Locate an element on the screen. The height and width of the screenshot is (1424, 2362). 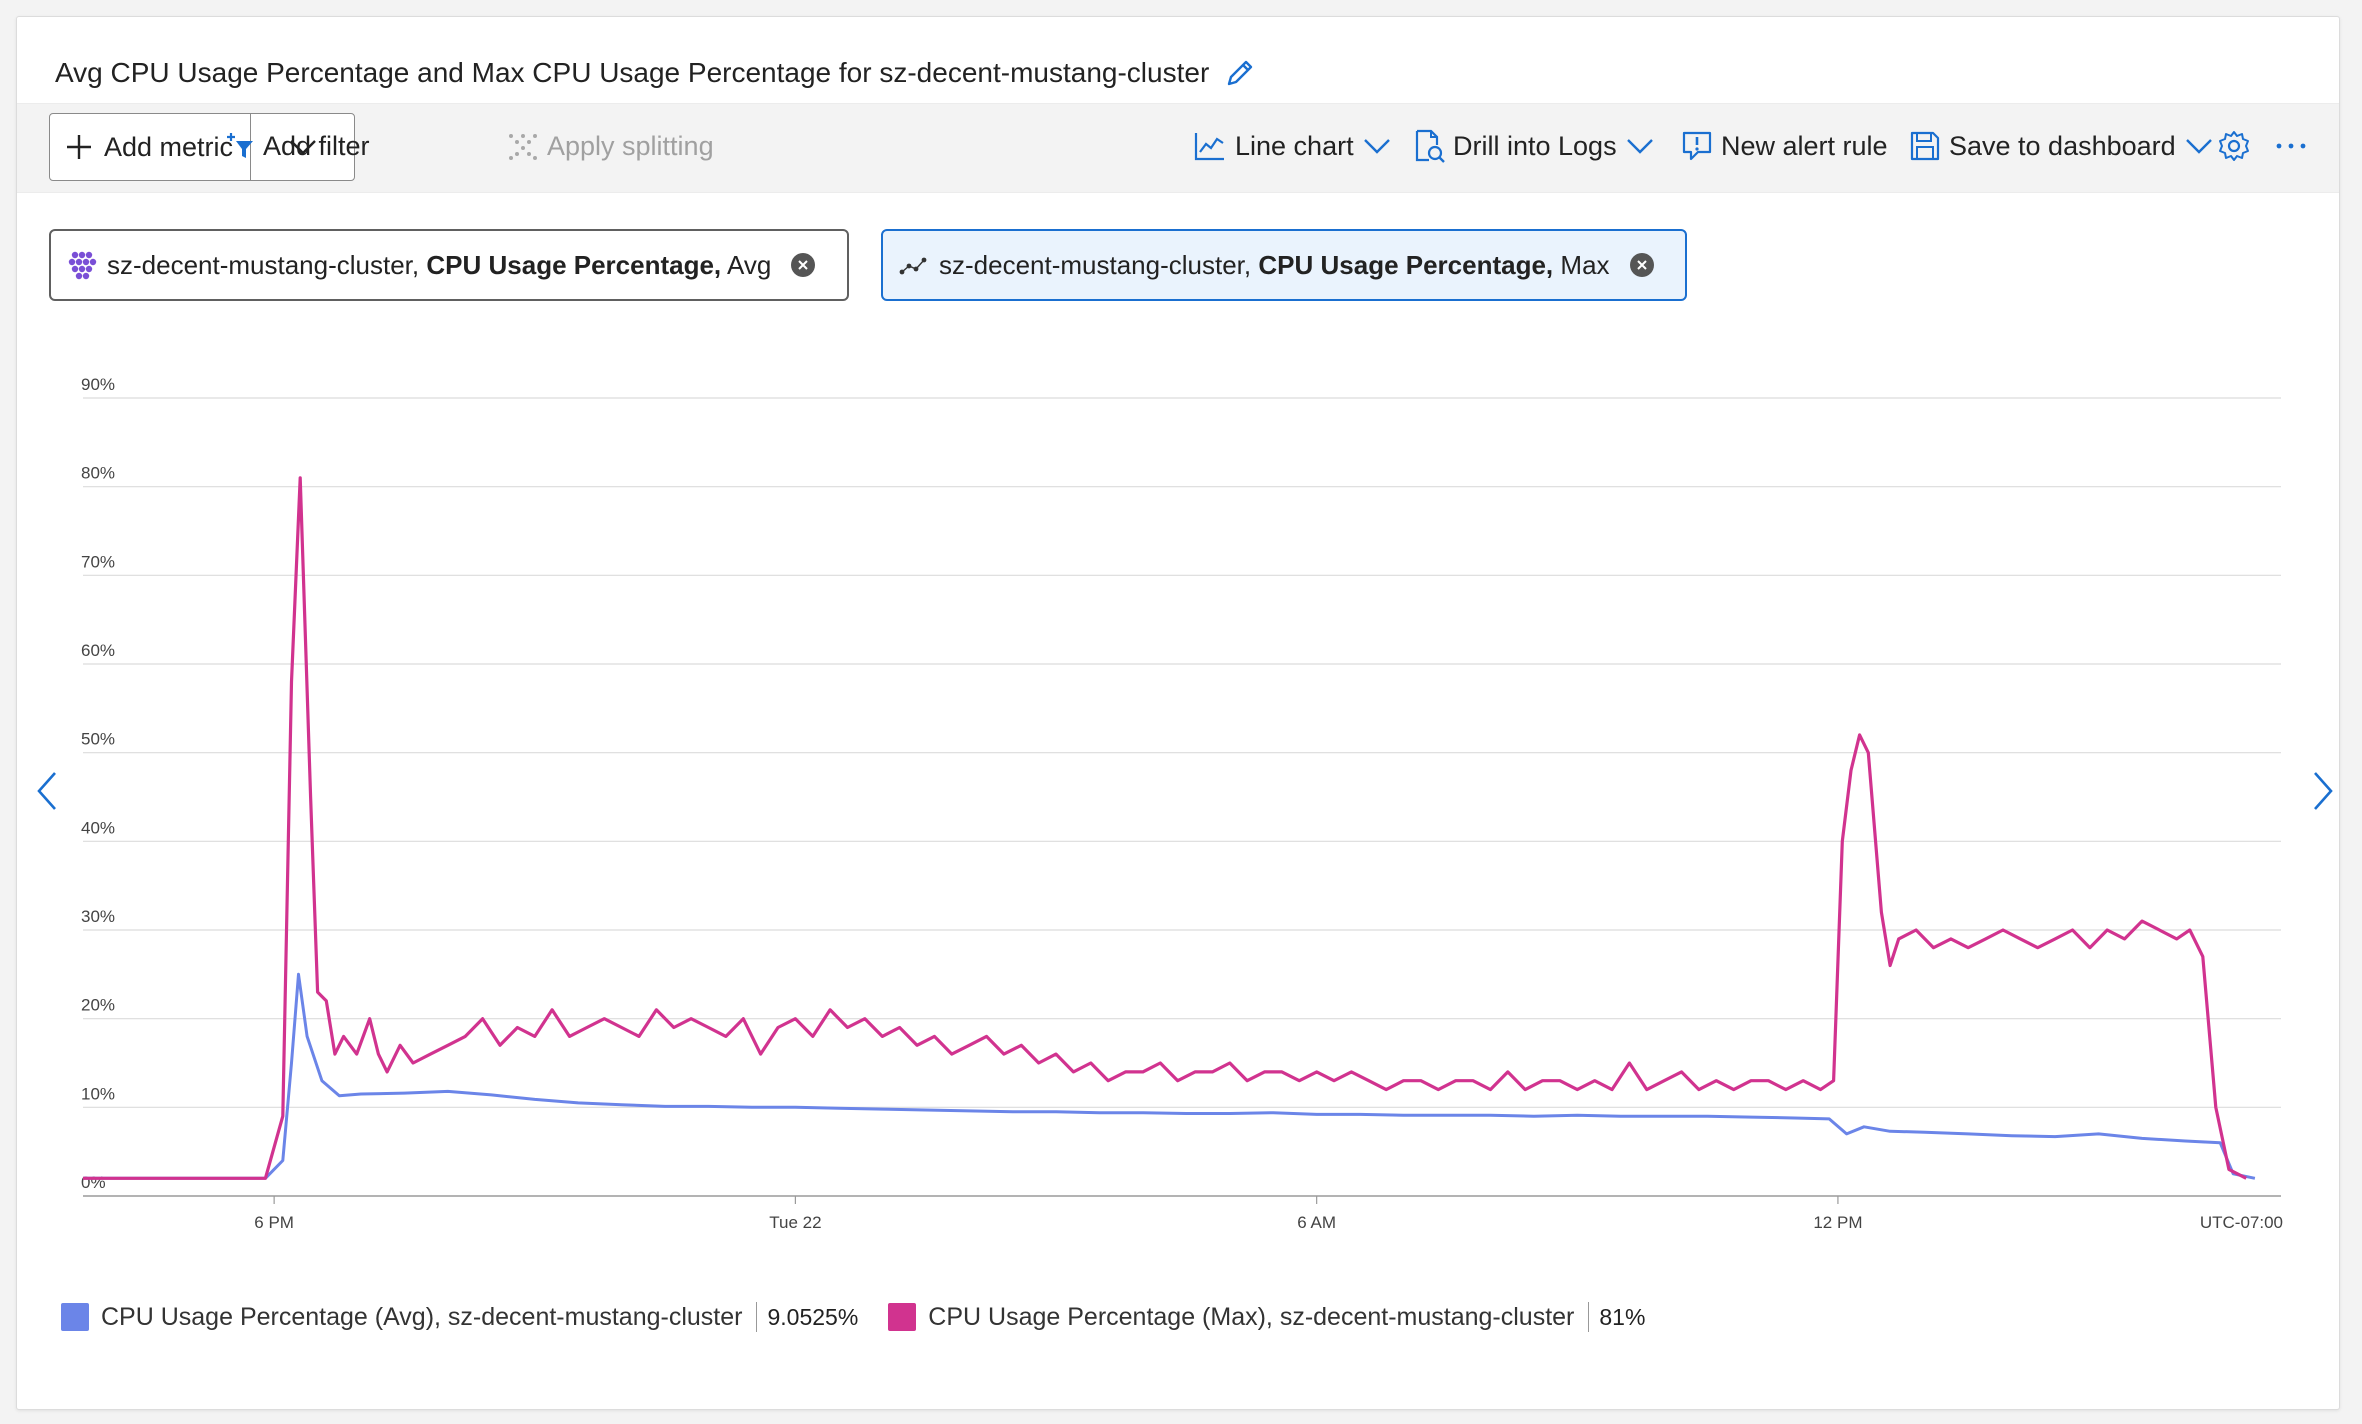
x-tick-label: 6 AM is located at coordinates (1316, 1222).